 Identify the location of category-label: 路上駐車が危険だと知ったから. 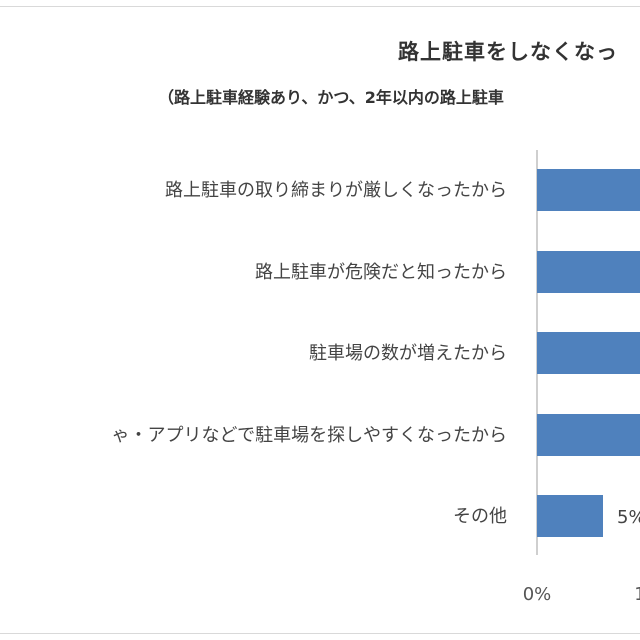
(381, 272).